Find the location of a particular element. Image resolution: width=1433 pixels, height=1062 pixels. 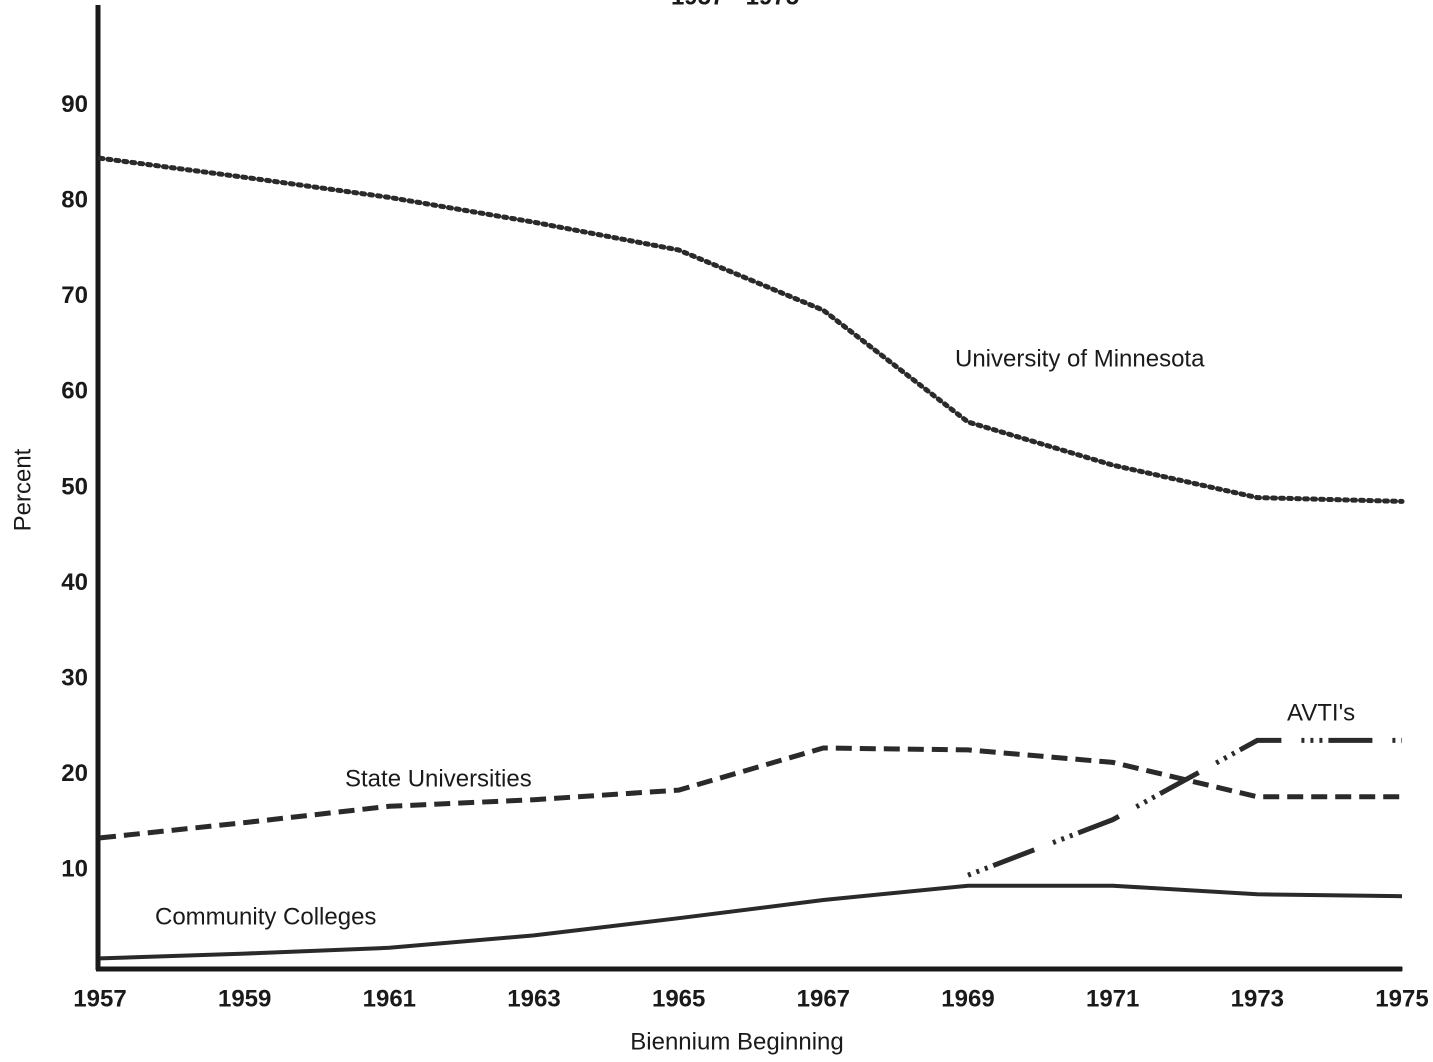

series-label: Community Colleges is located at coordinates (265, 916).